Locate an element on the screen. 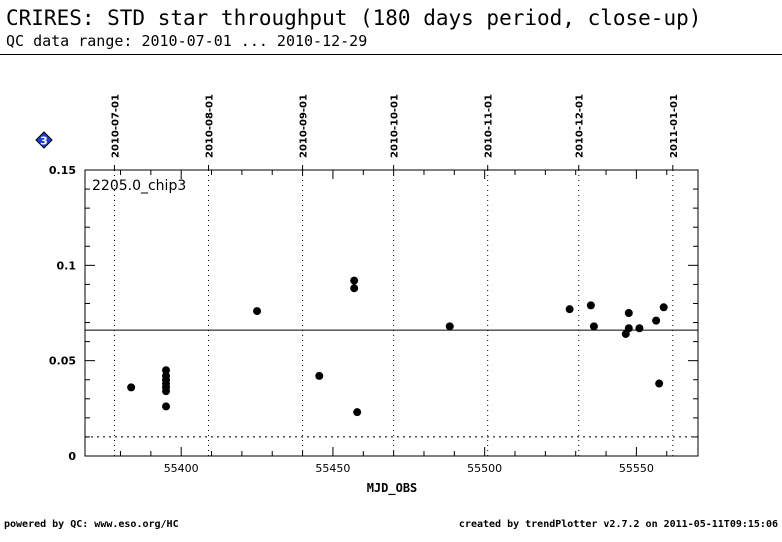  x-tick-label: 55550 is located at coordinates (636, 468).